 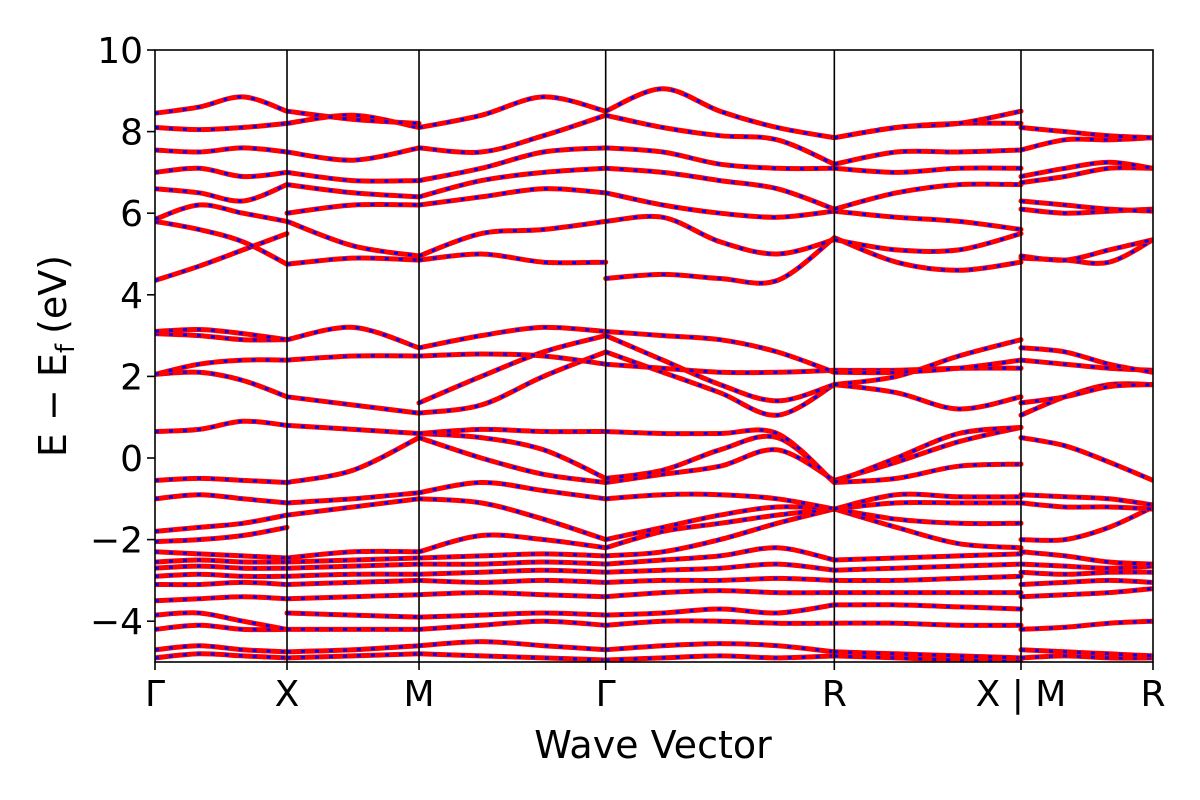 I want to click on y-axis-title-subscript: f, so click(x=66, y=348).